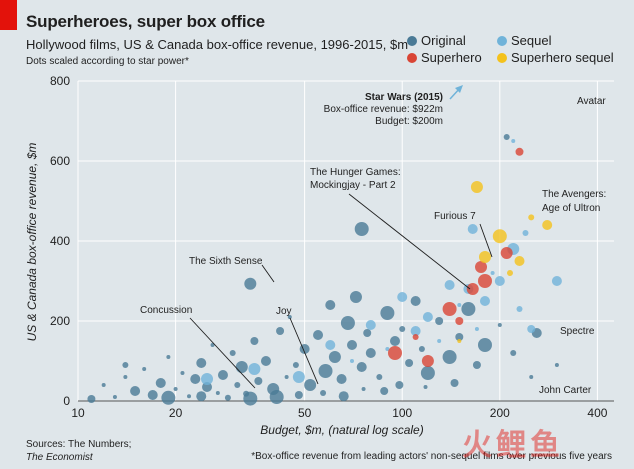  I want to click on legend-label-superhero-sequel: Superhero sequel, so click(562, 57).